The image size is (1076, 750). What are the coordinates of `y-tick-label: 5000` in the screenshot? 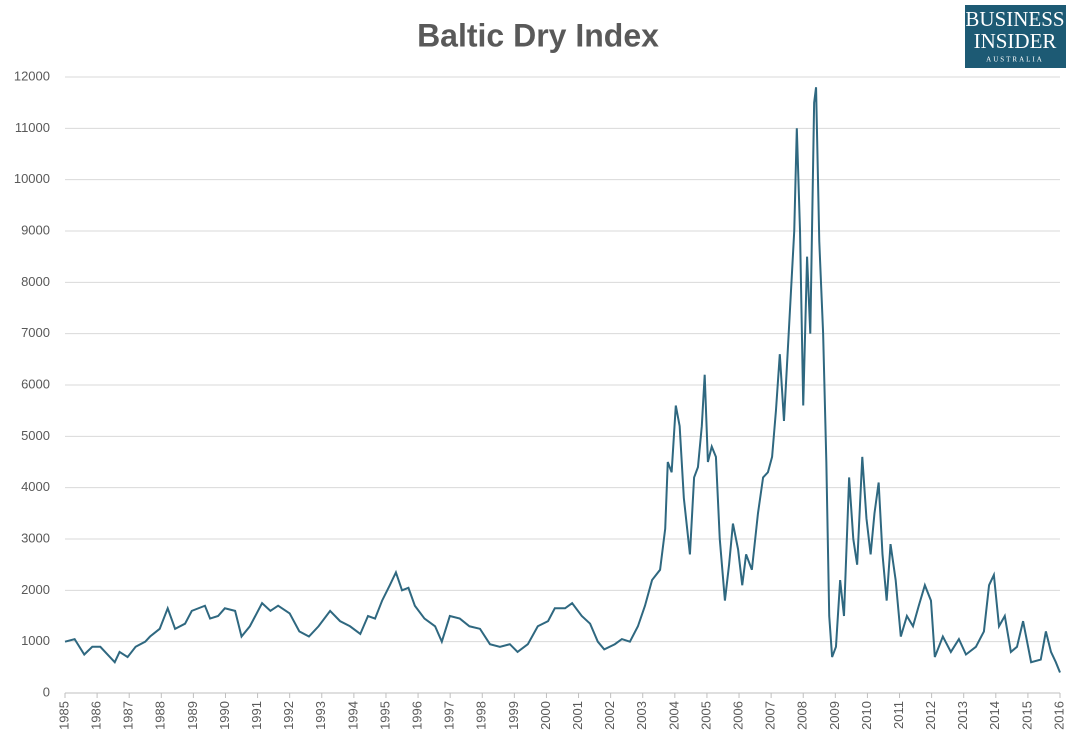 It's located at (35, 435).